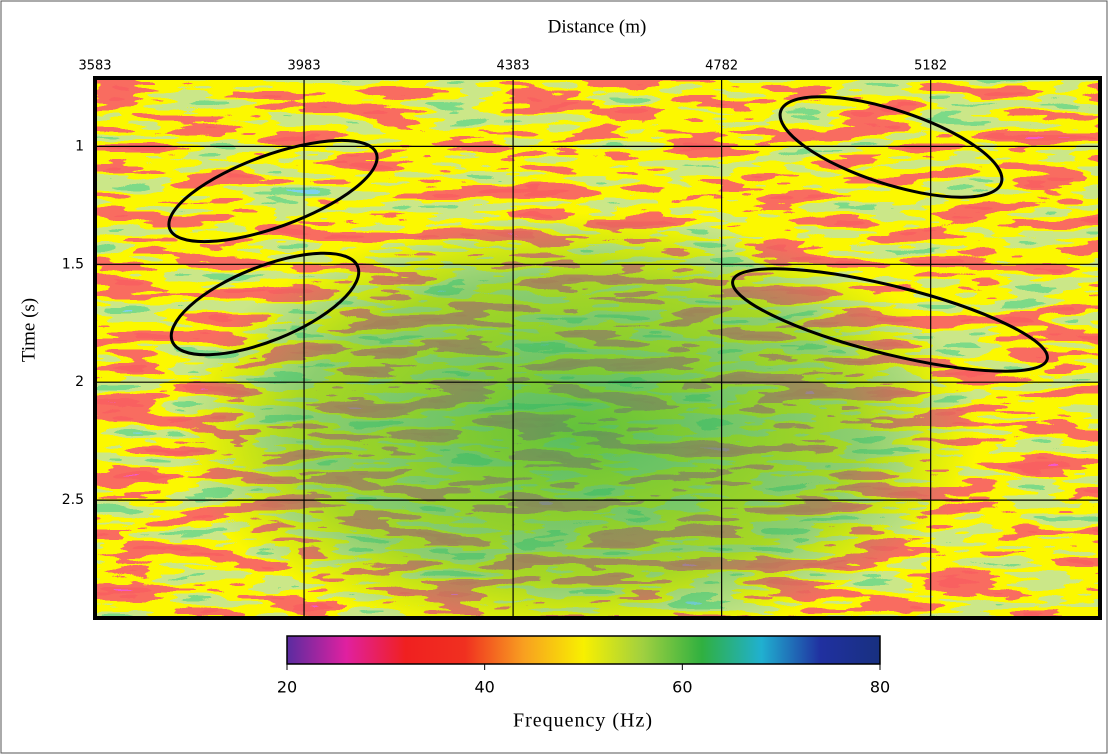 This screenshot has height=754, width=1108. Describe the element at coordinates (304, 66) in the screenshot. I see `x-tick-label: 3983` at that location.